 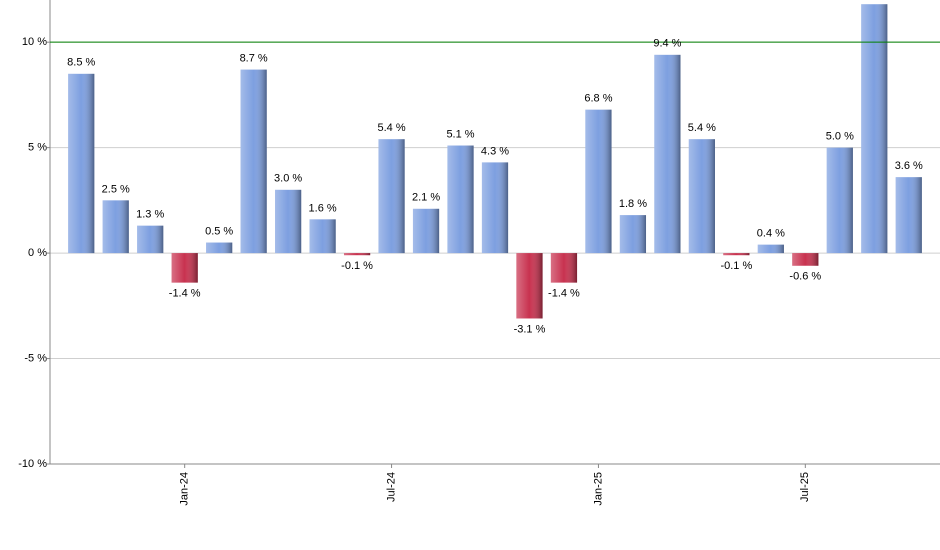 I want to click on value-label: -0.6 %, so click(x=805, y=277).